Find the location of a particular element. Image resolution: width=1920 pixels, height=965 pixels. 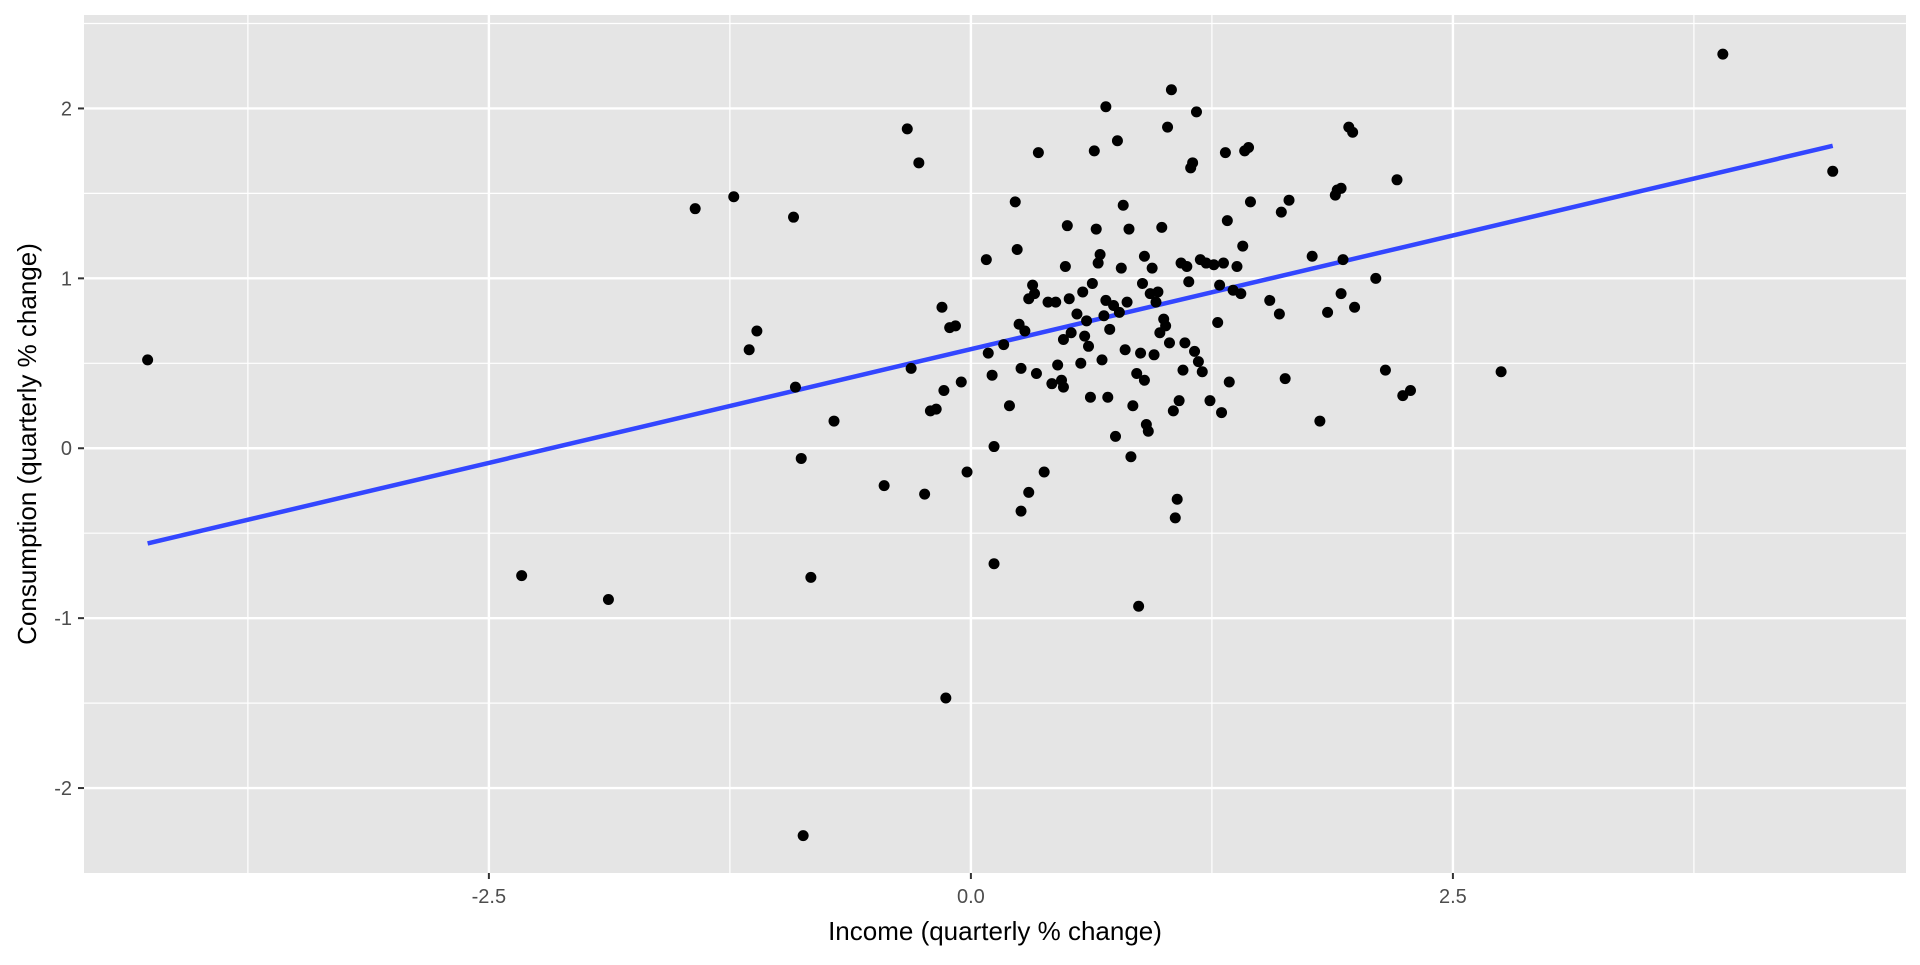

y-axis-ticks: -2 -1 0 1 2 is located at coordinates (69, 449).